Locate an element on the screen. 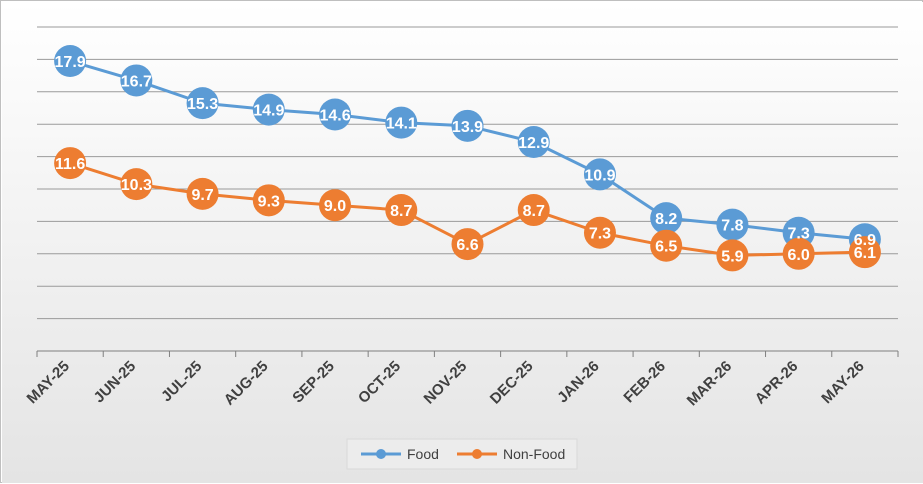 This screenshot has width=923, height=484. data-label-food: 13.9 is located at coordinates (467, 127).